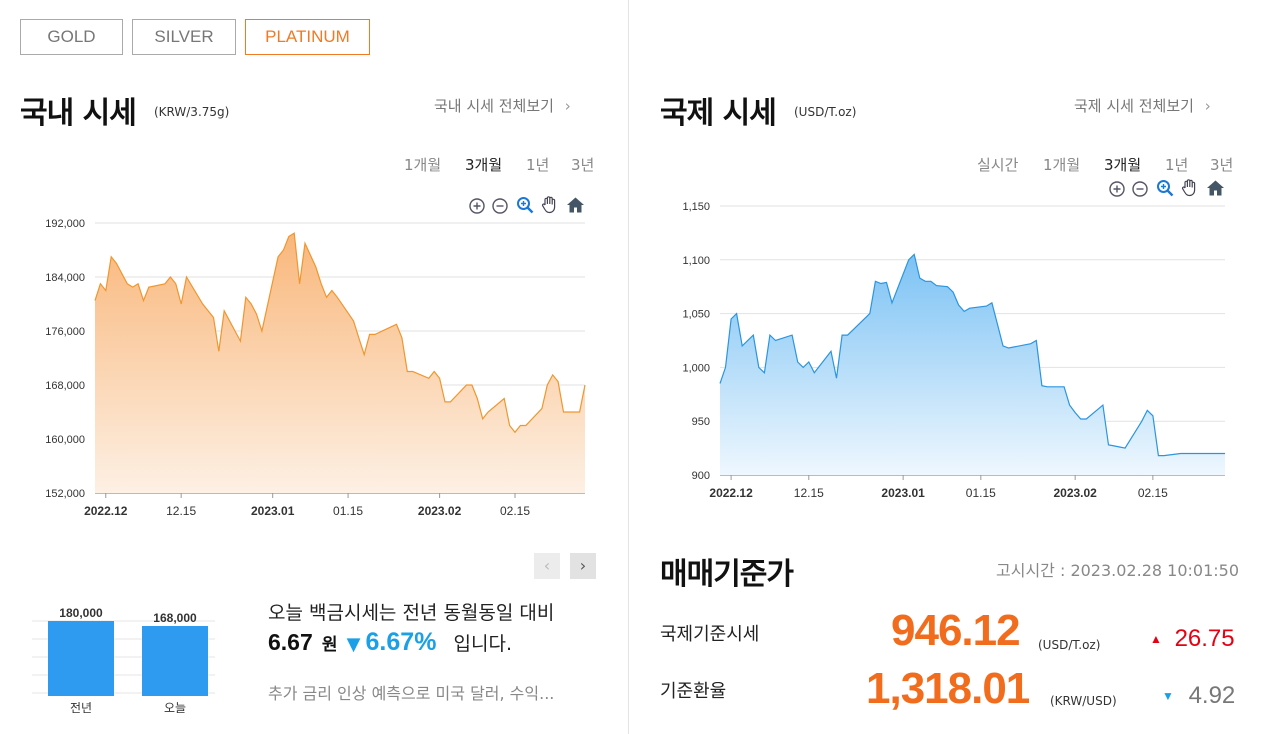 Image resolution: width=1267 pixels, height=734 pixels. I want to click on intl-standard-label: 국제기준시세, so click(710, 634).